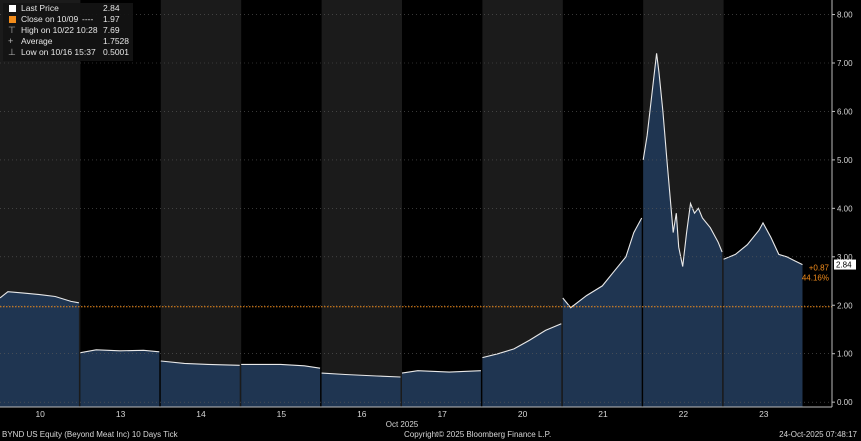 The height and width of the screenshot is (441, 861). What do you see at coordinates (68, 41) in the screenshot?
I see `legend-average: + Average 1.7528` at bounding box center [68, 41].